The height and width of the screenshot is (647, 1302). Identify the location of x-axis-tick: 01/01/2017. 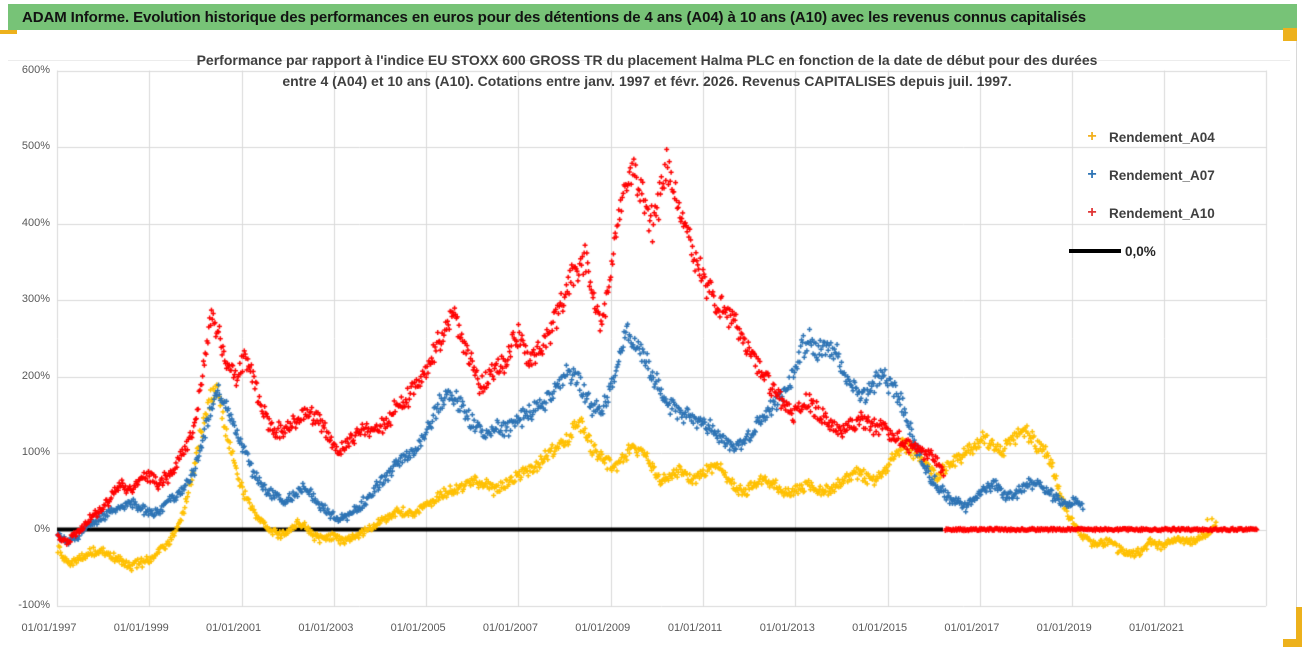
(972, 628).